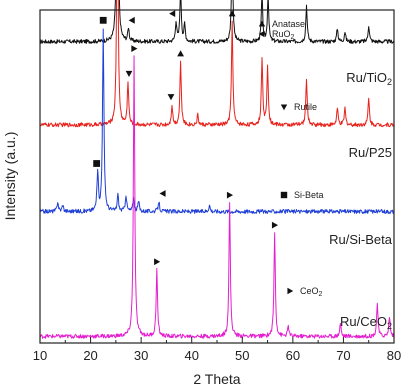  I want to click on x-axis-title: 2 Theta, so click(216, 379).